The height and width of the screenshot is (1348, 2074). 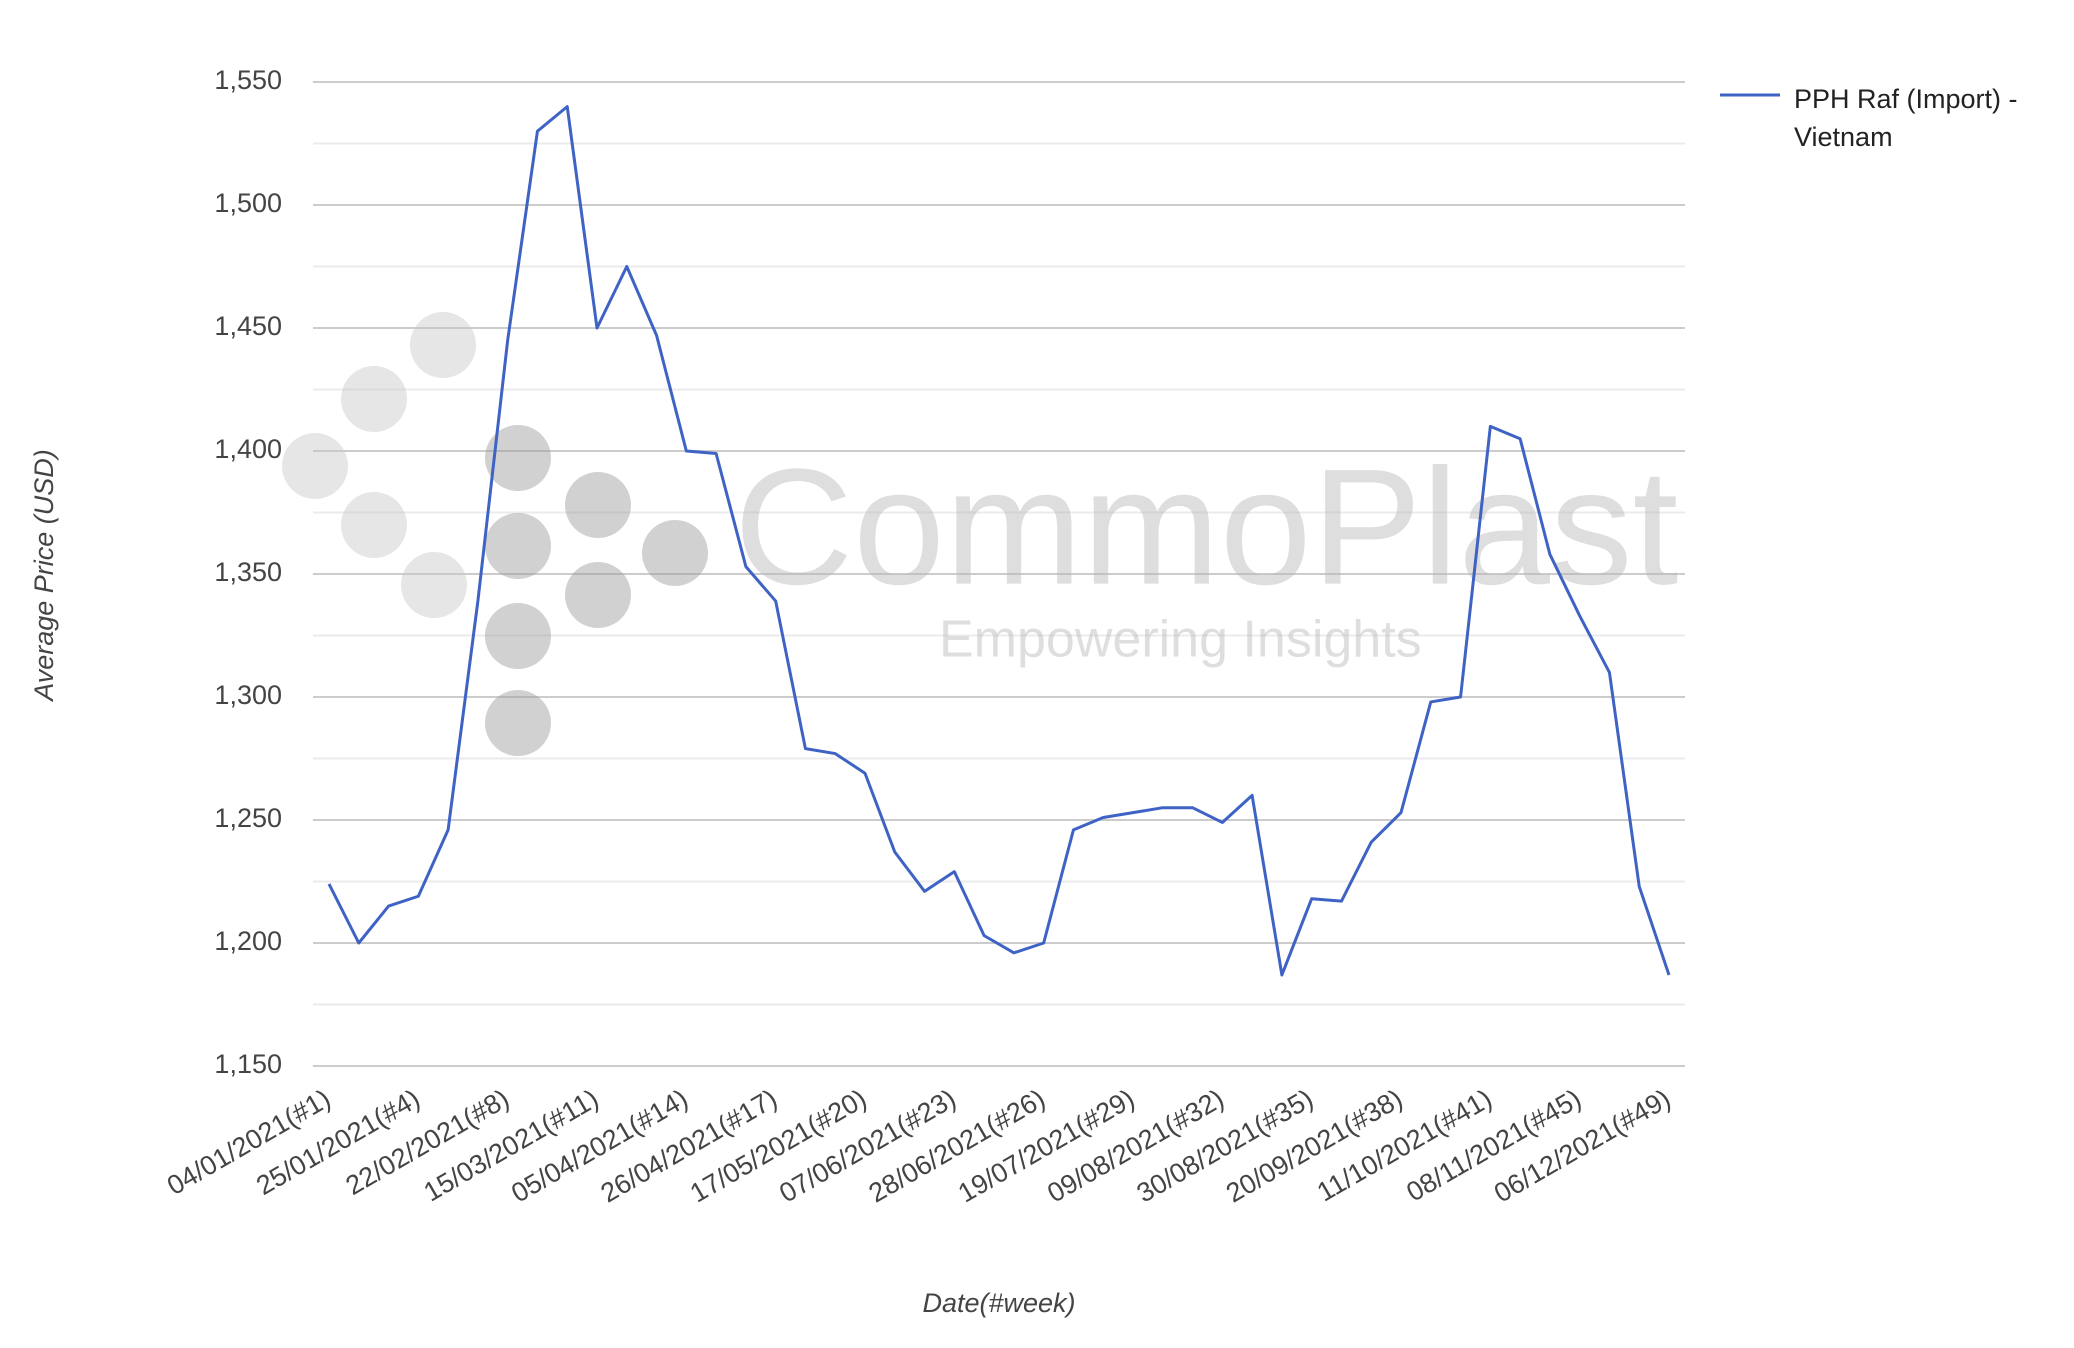 I want to click on y-tick-label: 1,550, so click(x=248, y=80).